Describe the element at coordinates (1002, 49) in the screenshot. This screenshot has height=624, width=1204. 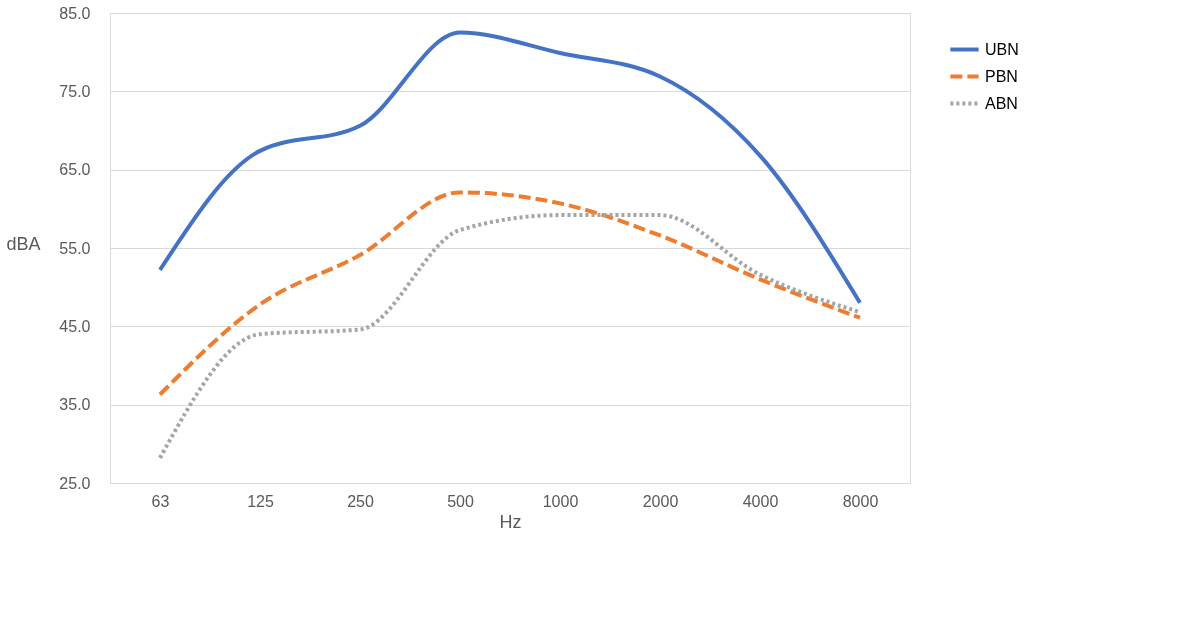
I see `legend-label: UBN` at that location.